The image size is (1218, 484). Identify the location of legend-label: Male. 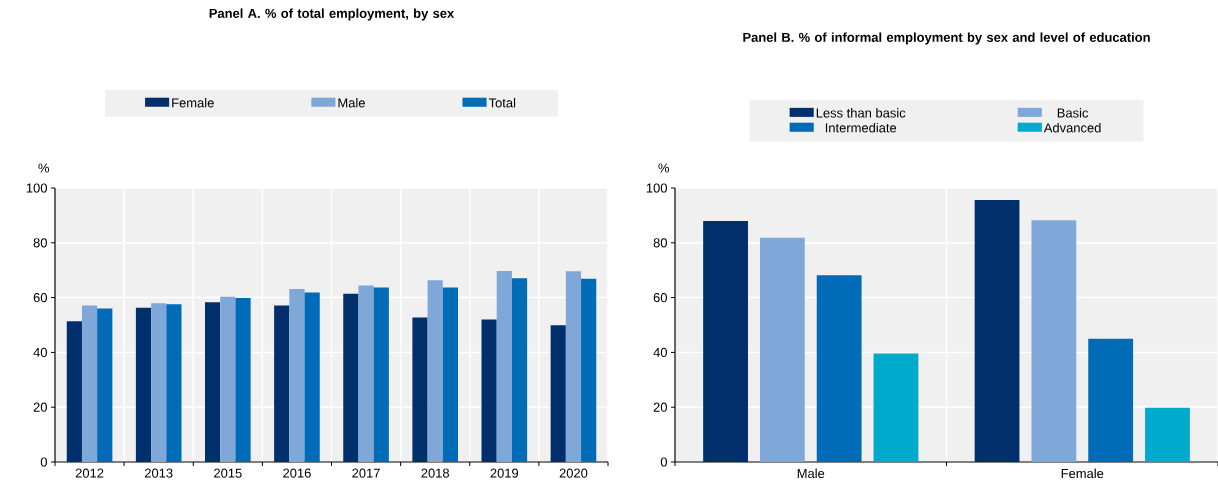
(351, 102).